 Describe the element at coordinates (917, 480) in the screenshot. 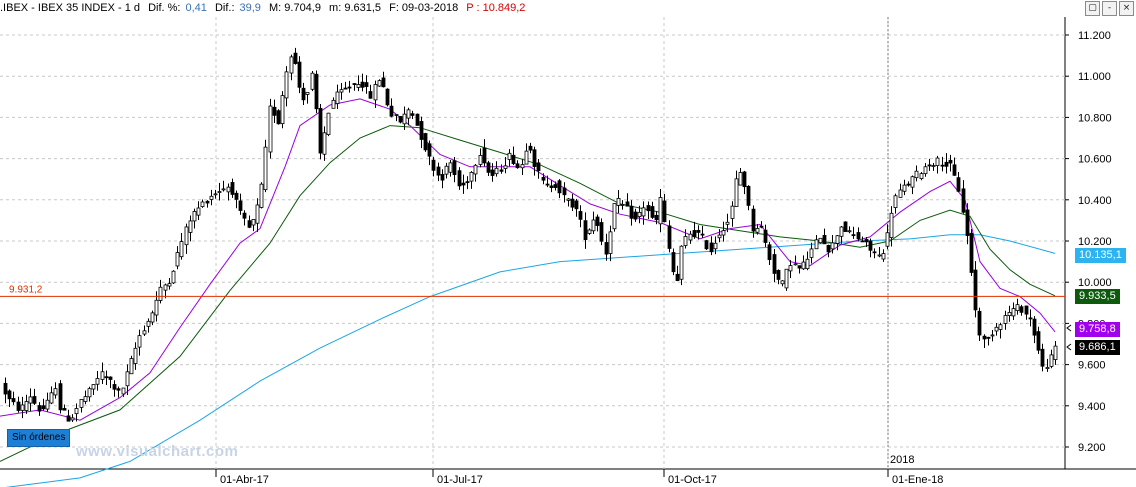

I see `x-tick-label: 01-Ene-18` at that location.